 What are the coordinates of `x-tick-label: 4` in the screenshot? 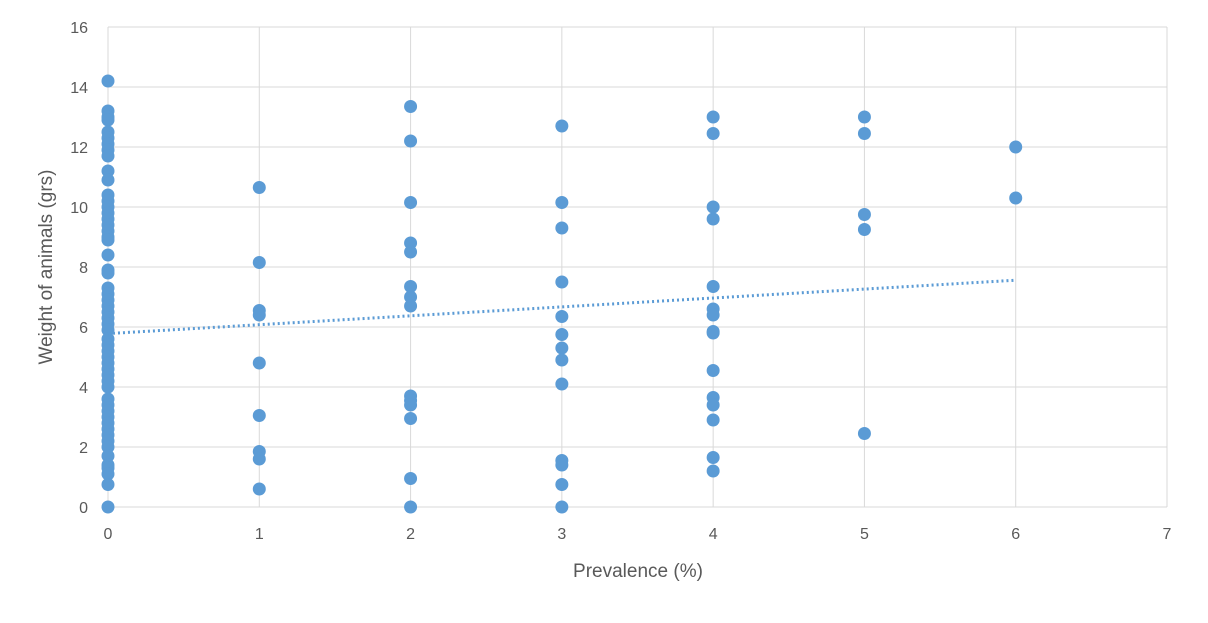 It's located at (713, 534).